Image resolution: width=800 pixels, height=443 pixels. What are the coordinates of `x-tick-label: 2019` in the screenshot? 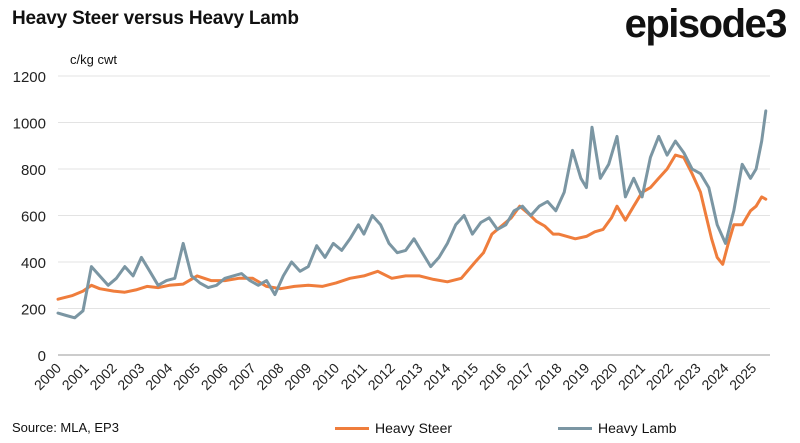 It's located at (575, 376).